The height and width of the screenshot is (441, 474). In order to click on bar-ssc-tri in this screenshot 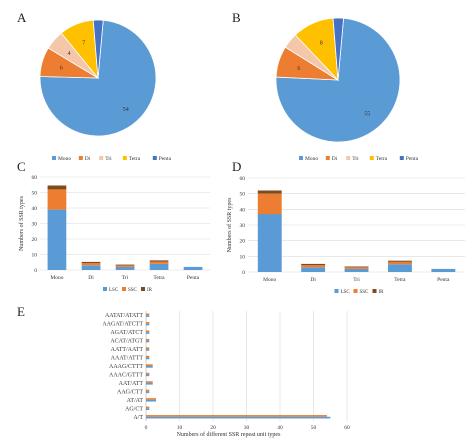, I will do `click(356, 268)`.